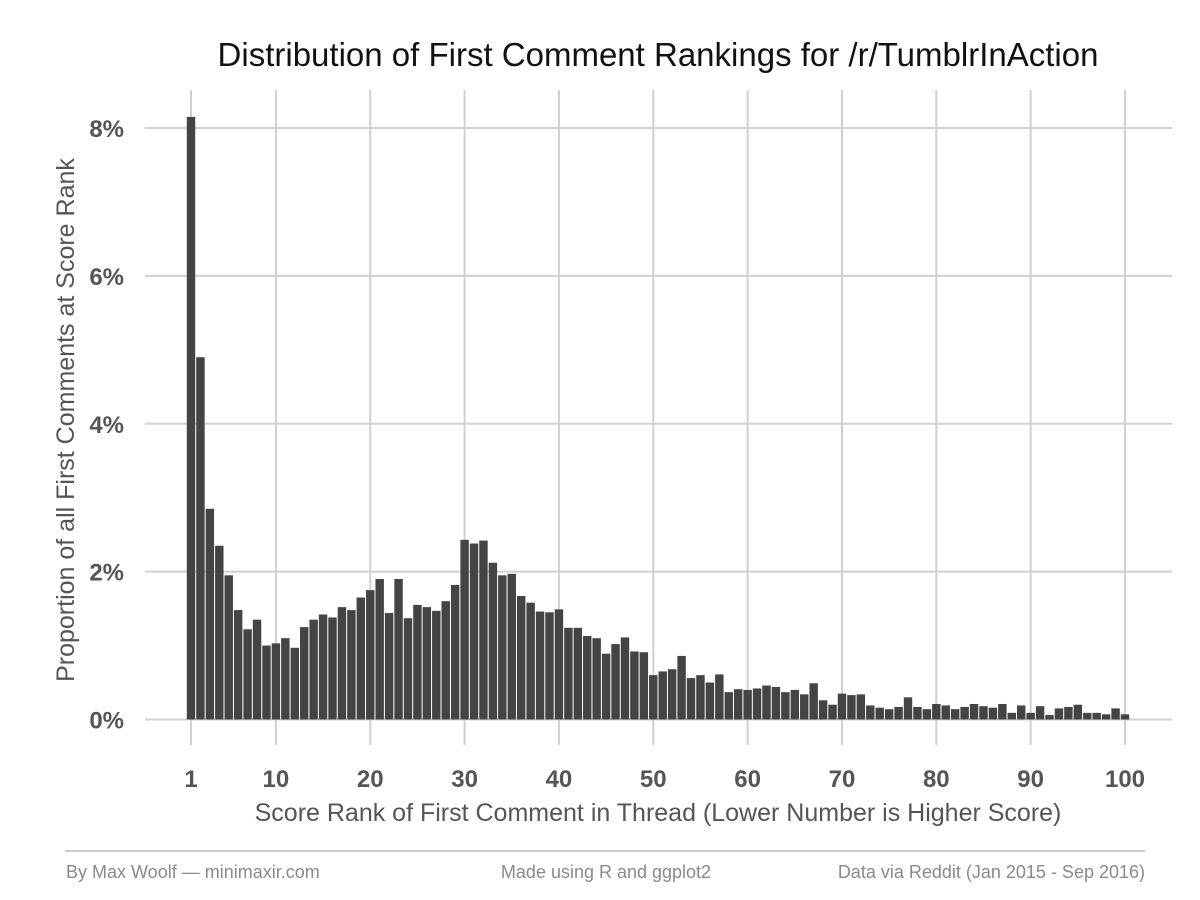  Describe the element at coordinates (106, 573) in the screenshot. I see `y-tick-label: 2%` at that location.